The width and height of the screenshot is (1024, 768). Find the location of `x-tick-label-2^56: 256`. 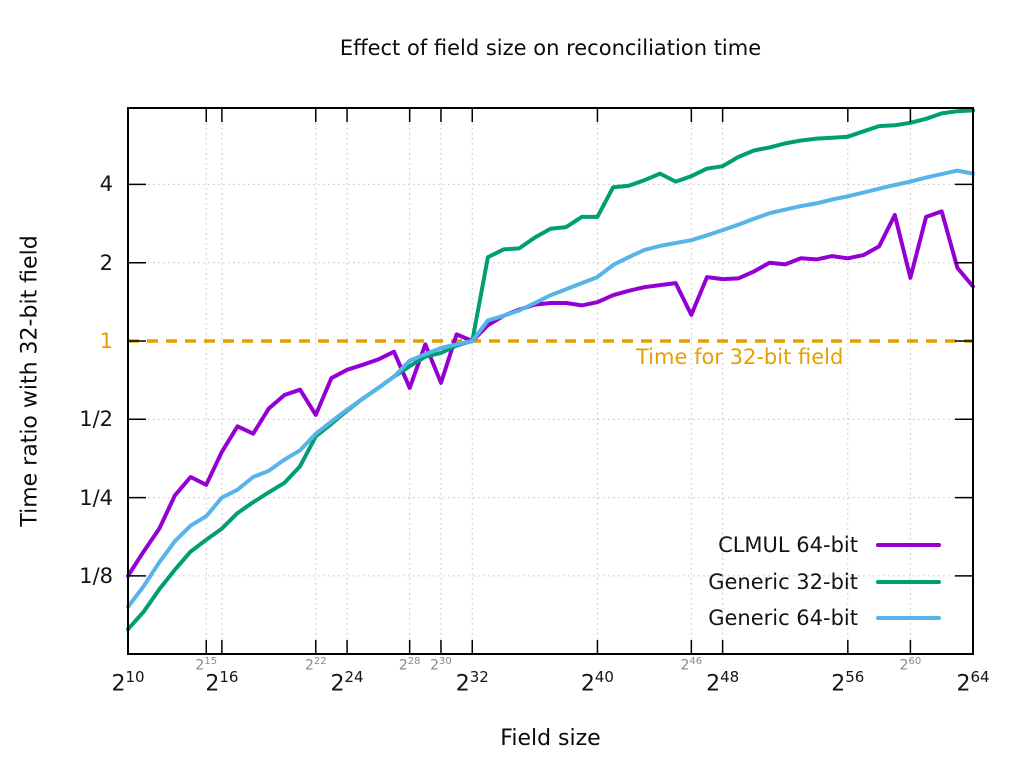

x-tick-label-2^56: 256 is located at coordinates (848, 682).